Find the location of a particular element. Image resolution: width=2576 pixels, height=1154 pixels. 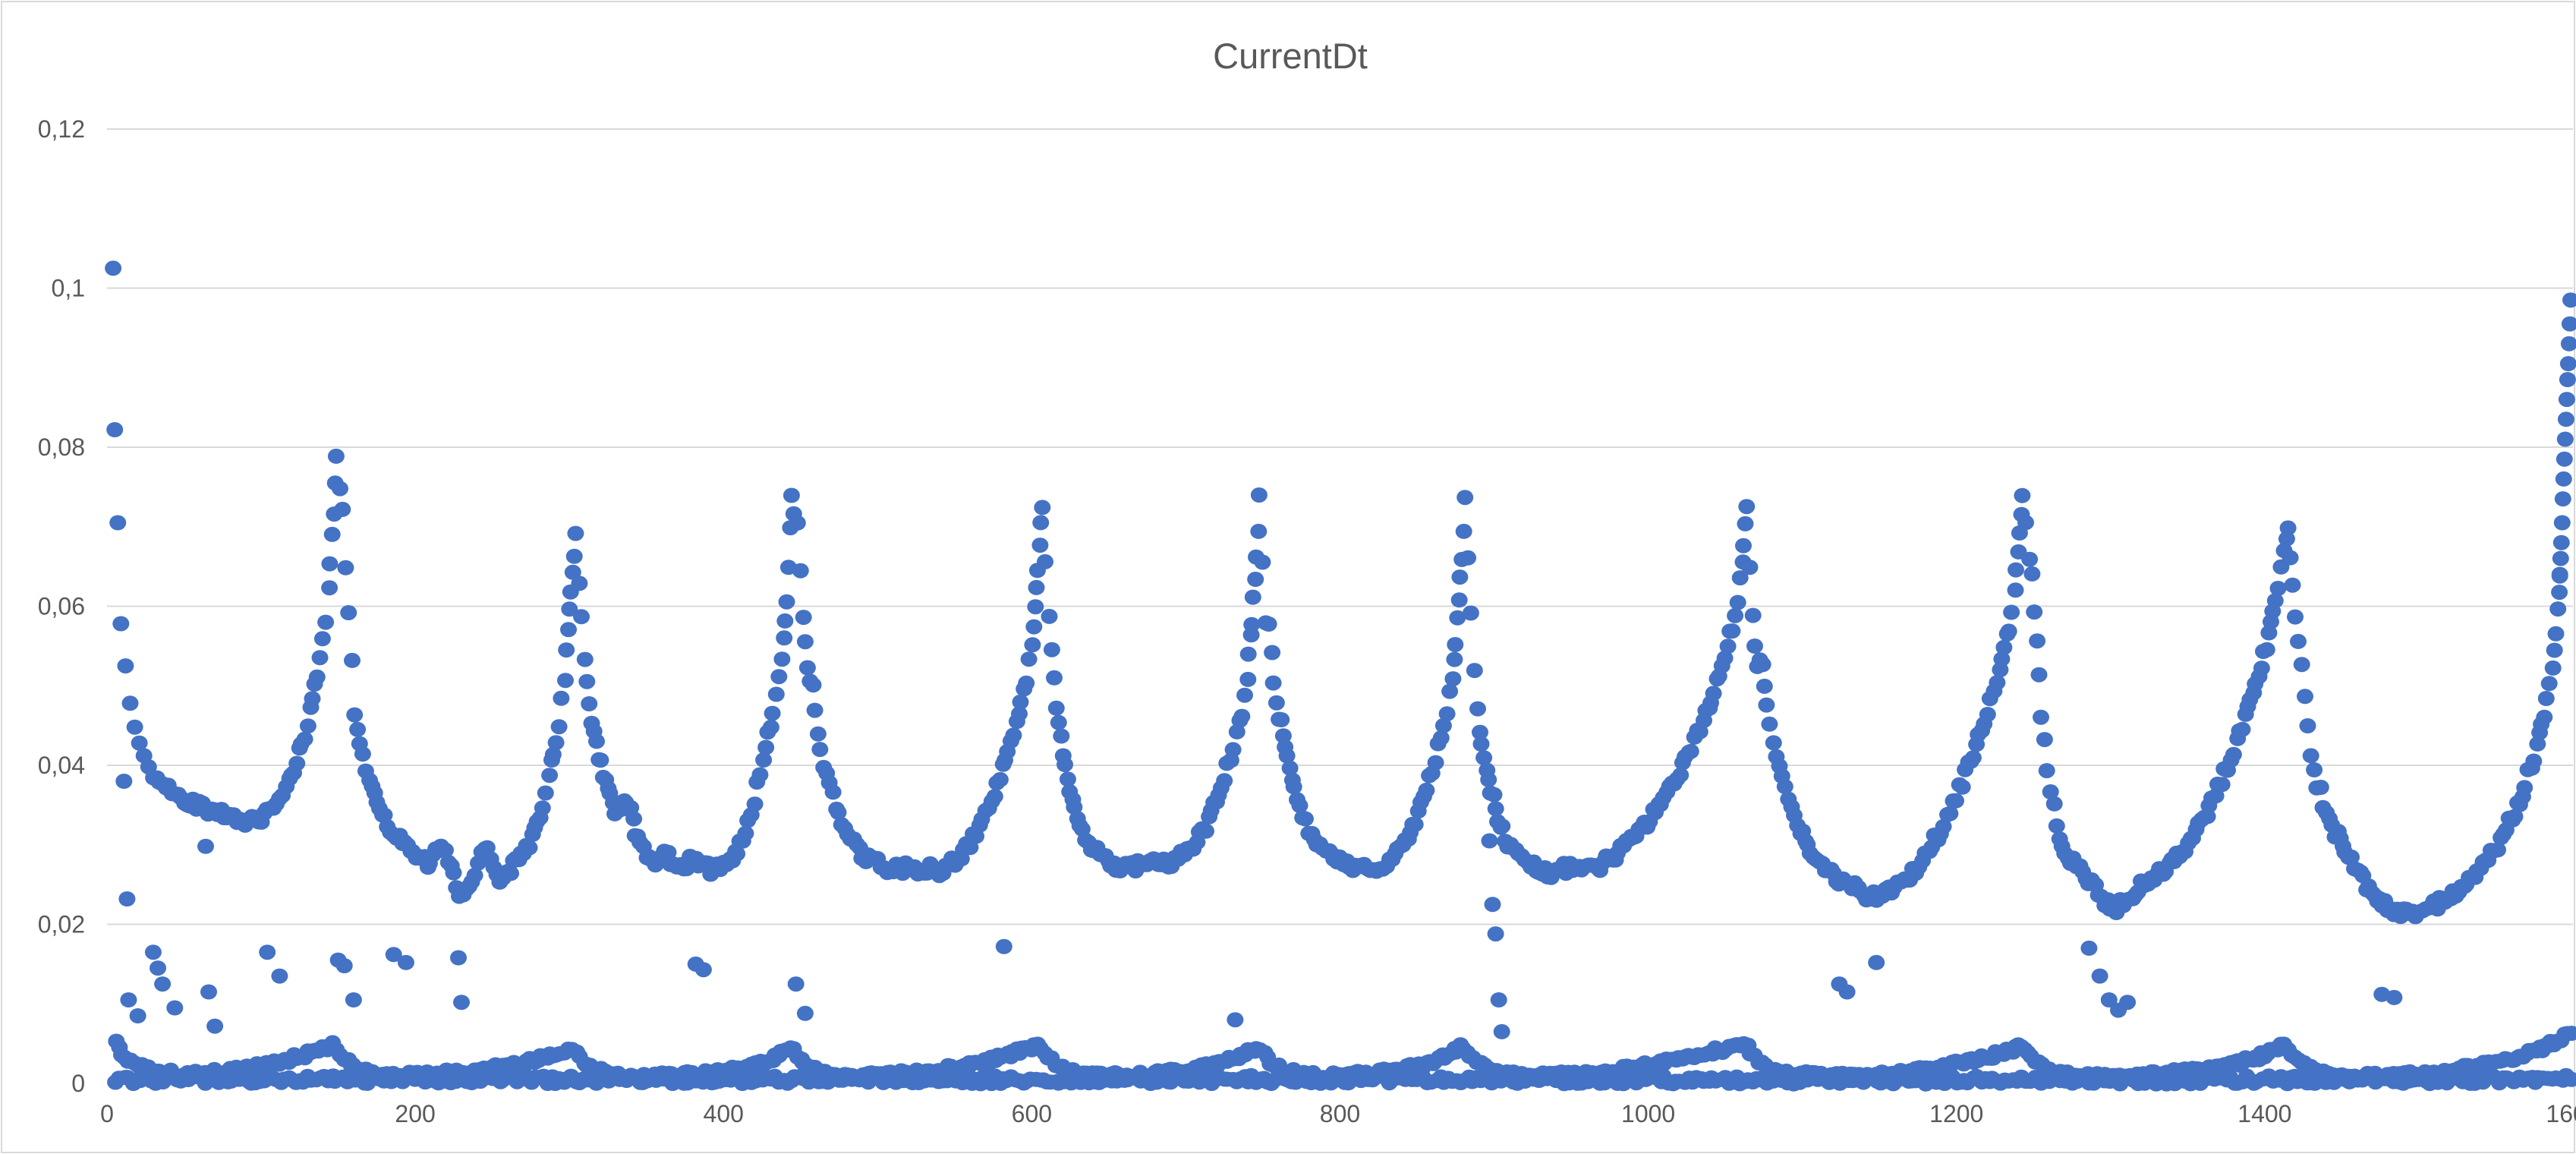

chart-title: CurrentDt is located at coordinates (1290, 56).